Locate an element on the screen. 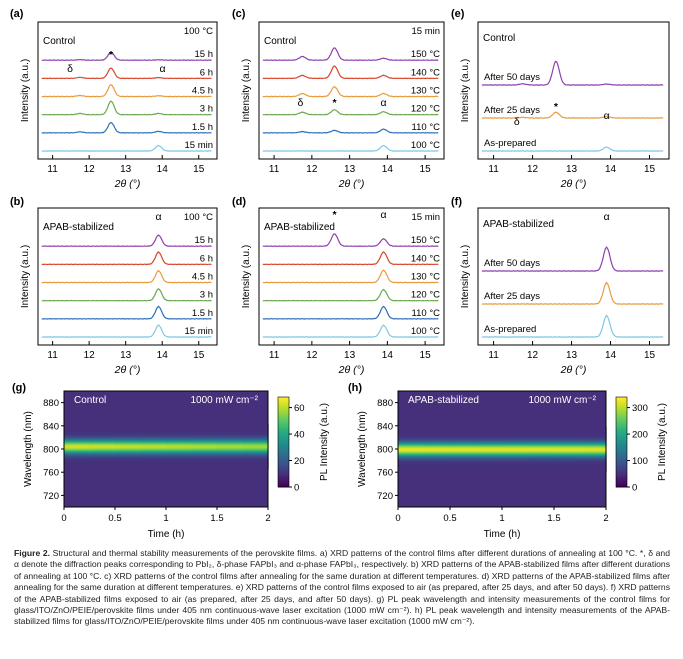 This screenshot has width=683, height=659. panel-label: (h) is located at coordinates (355, 388).